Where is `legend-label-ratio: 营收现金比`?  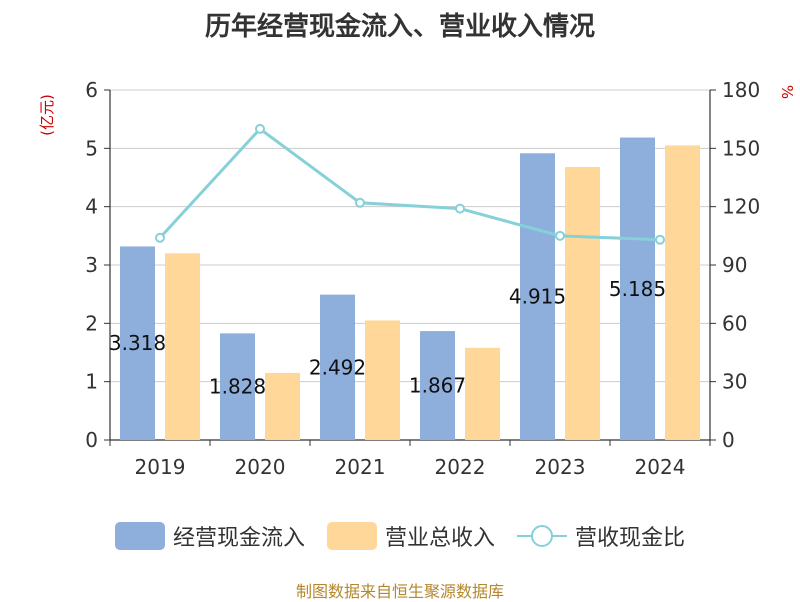 legend-label-ratio: 营收现金比 is located at coordinates (630, 538).